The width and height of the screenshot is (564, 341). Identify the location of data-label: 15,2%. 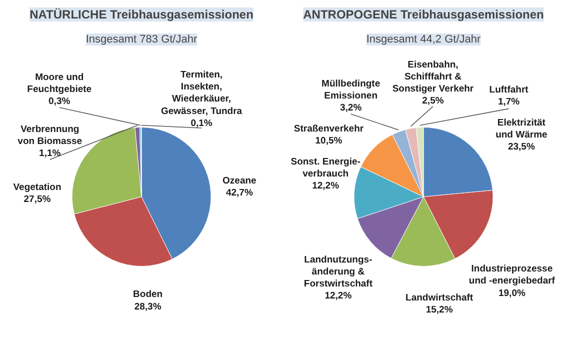
(440, 310).